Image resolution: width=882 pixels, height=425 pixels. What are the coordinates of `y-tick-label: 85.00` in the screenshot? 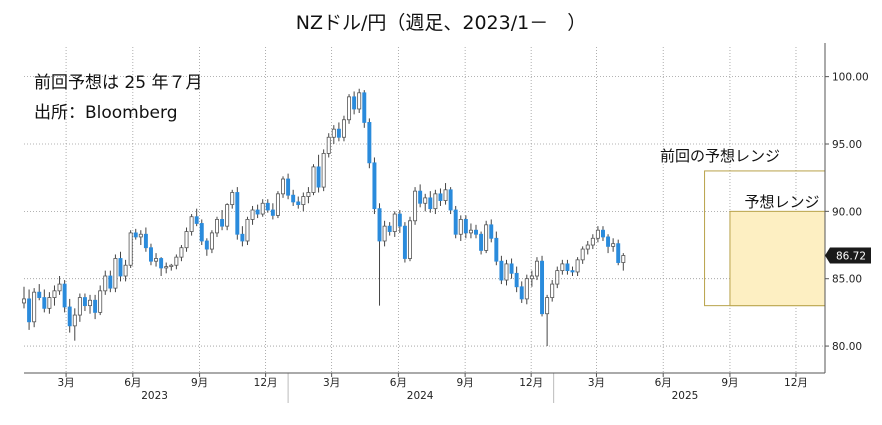 It's located at (847, 280).